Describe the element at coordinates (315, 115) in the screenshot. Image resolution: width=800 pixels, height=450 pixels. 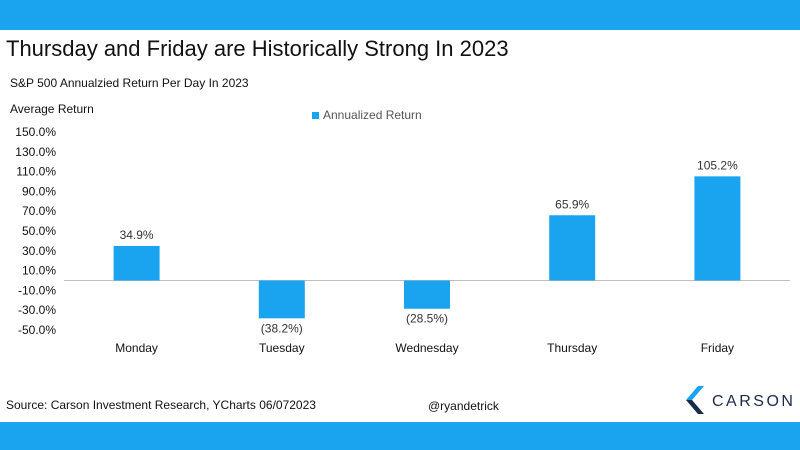
I see `legend-swatch` at that location.